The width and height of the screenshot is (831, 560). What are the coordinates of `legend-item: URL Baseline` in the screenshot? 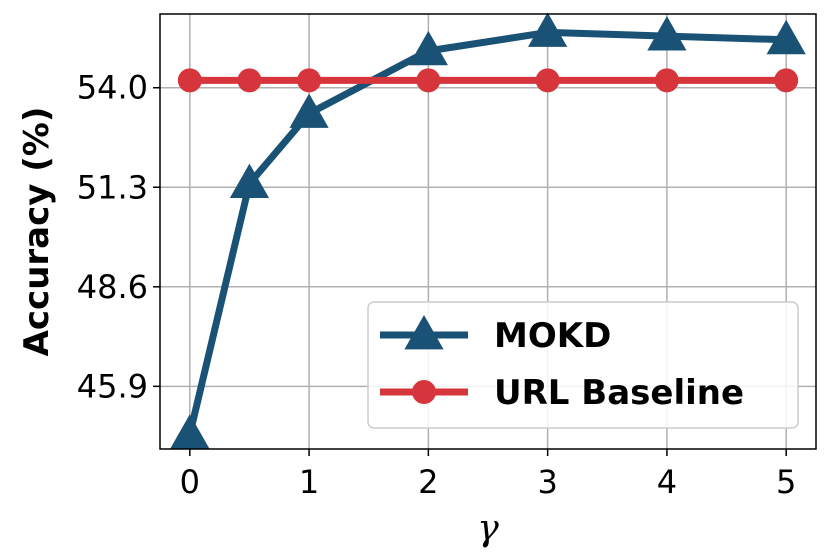 It's located at (562, 393).